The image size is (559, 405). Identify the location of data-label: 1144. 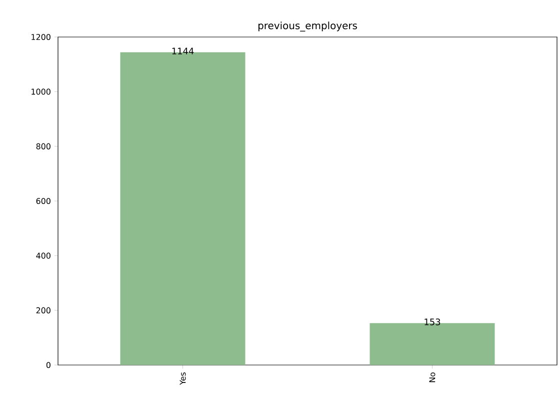
(183, 51).